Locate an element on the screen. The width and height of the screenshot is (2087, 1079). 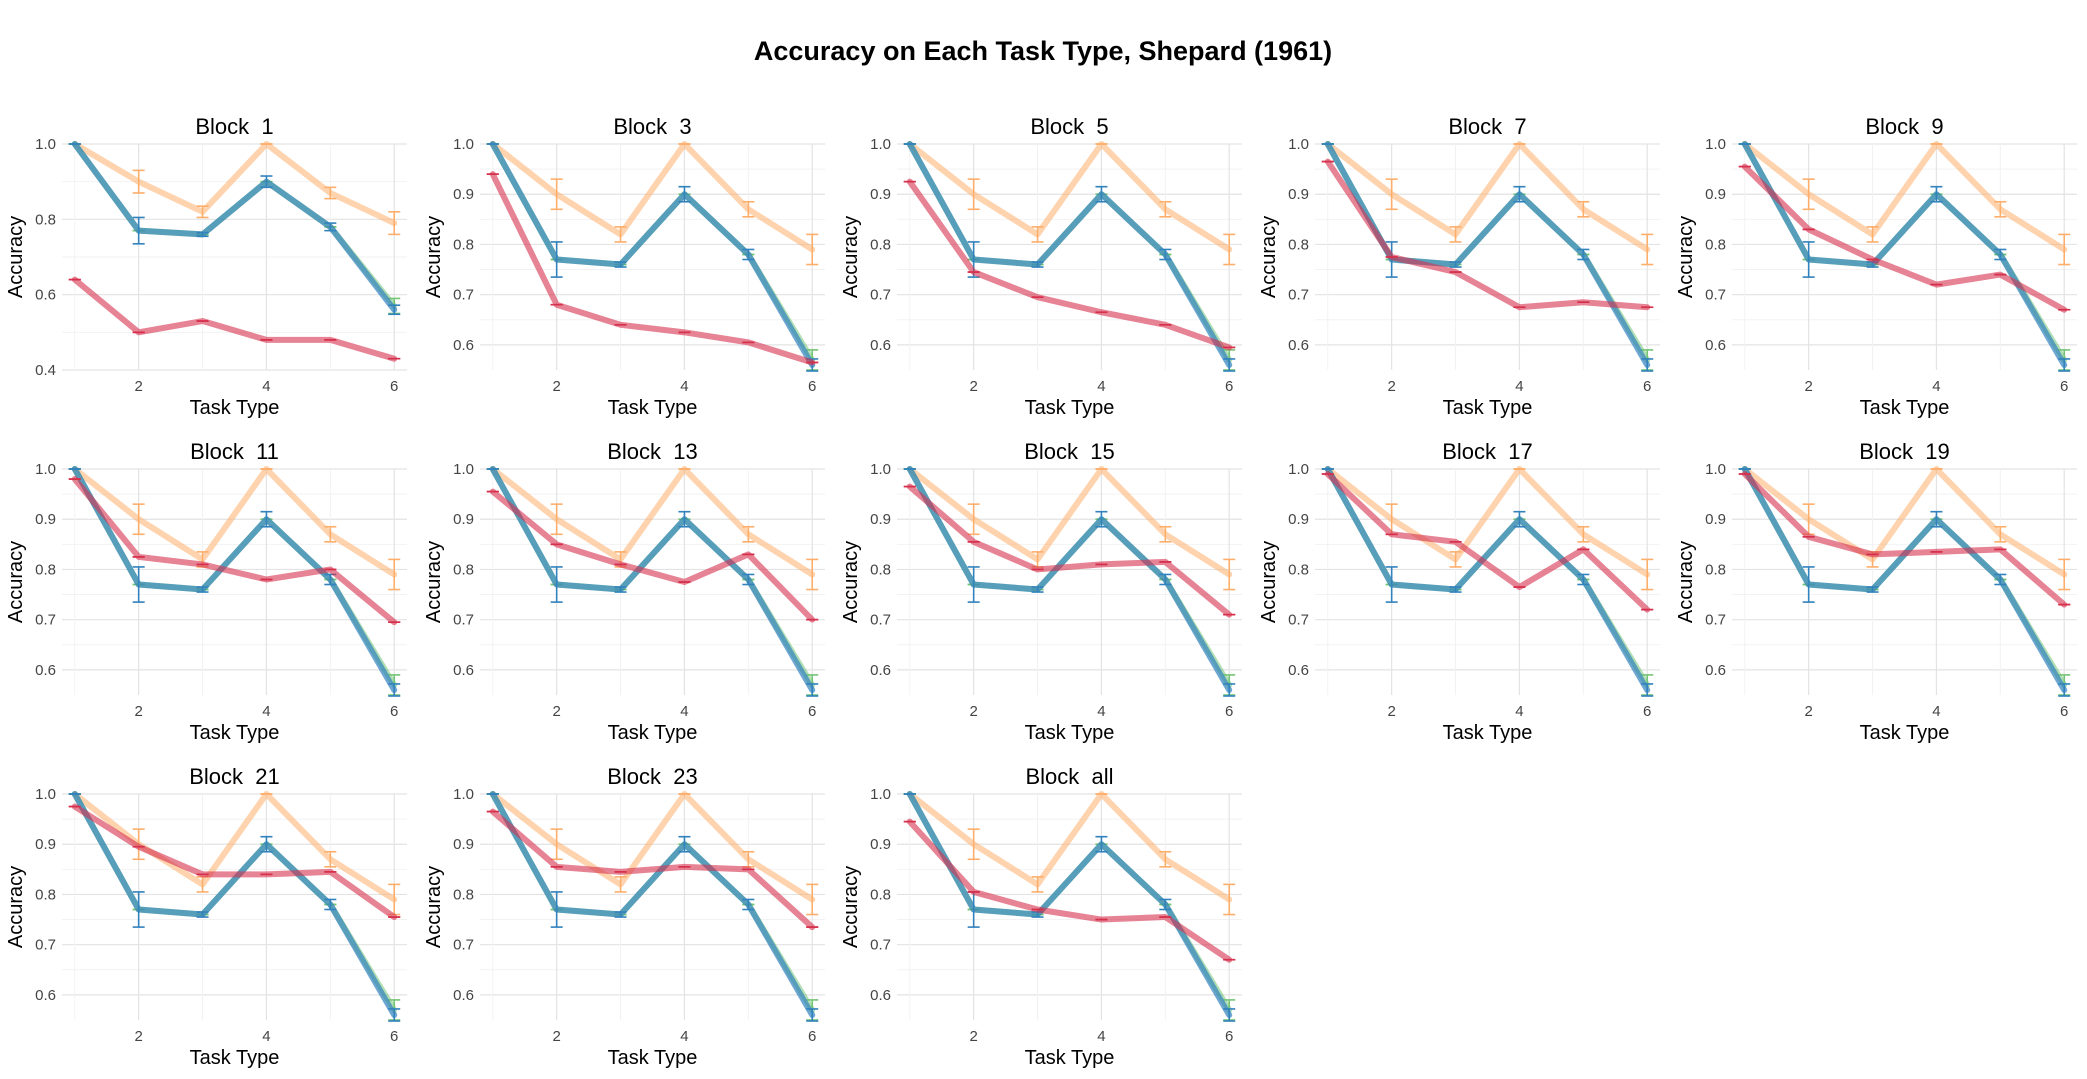
y-tick-label: 0.4 is located at coordinates (45, 370).